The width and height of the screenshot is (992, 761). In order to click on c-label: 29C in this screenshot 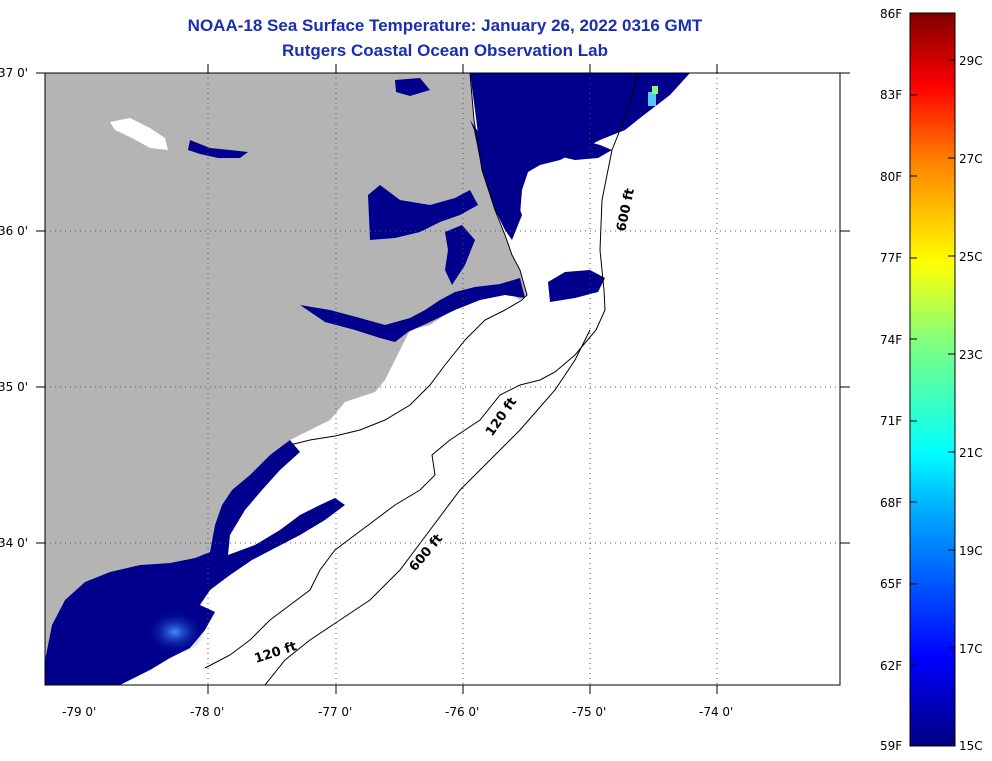, I will do `click(971, 61)`.